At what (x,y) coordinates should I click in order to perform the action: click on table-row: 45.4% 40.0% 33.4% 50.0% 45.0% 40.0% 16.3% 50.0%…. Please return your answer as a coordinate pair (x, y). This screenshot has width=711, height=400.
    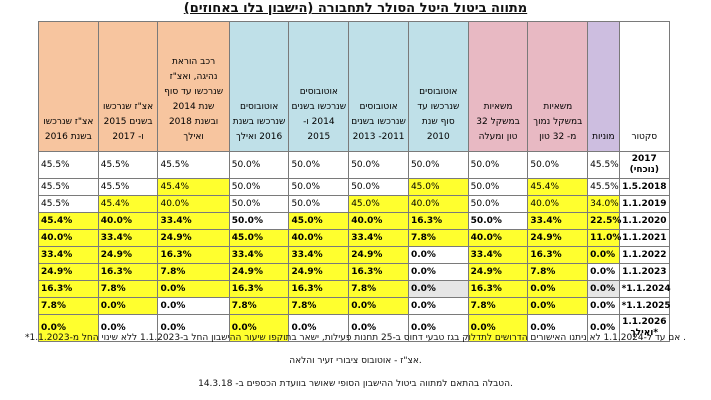
    Looking at the image, I should click on (354, 221).